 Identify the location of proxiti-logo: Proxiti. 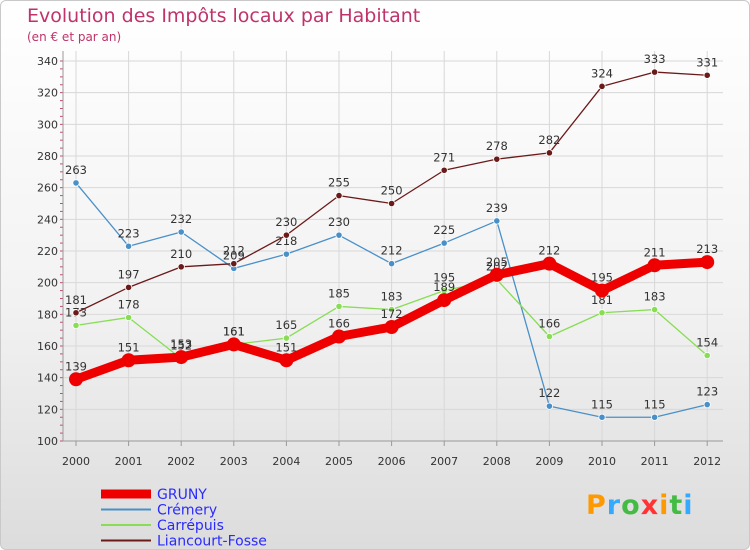
(640, 505).